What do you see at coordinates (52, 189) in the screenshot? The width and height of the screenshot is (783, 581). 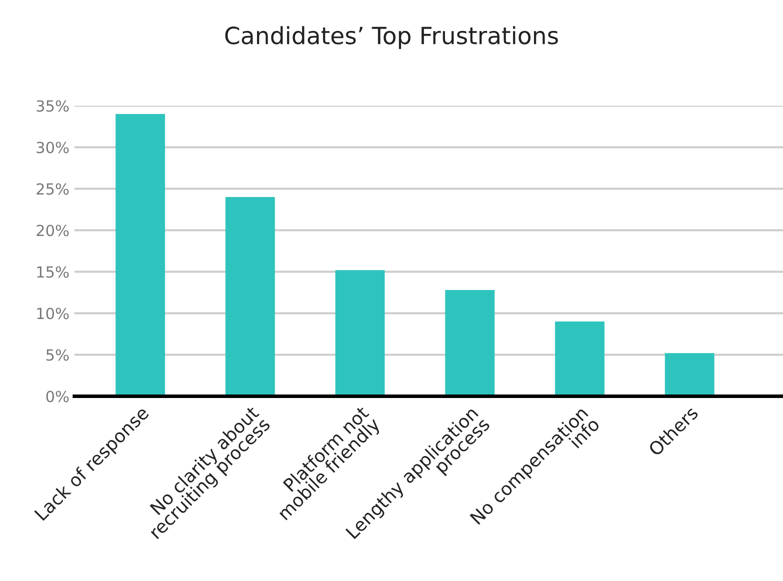 I see `y-tick-label: 25%` at bounding box center [52, 189].